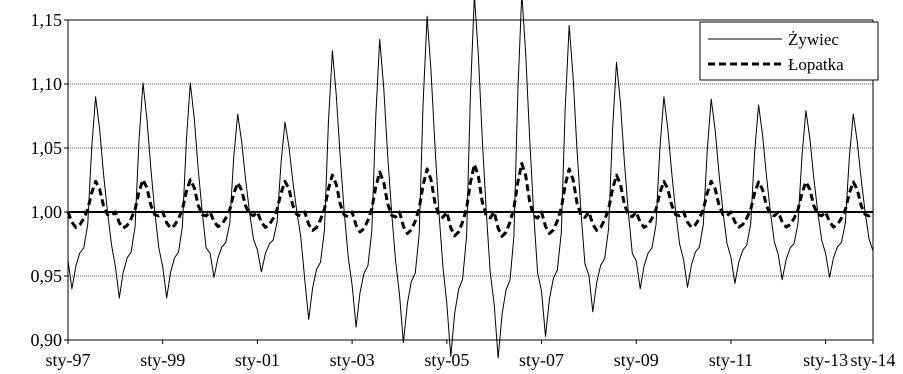 The image size is (903, 374). What do you see at coordinates (47, 212) in the screenshot?
I see `y-tick-label: 1,00` at bounding box center [47, 212].